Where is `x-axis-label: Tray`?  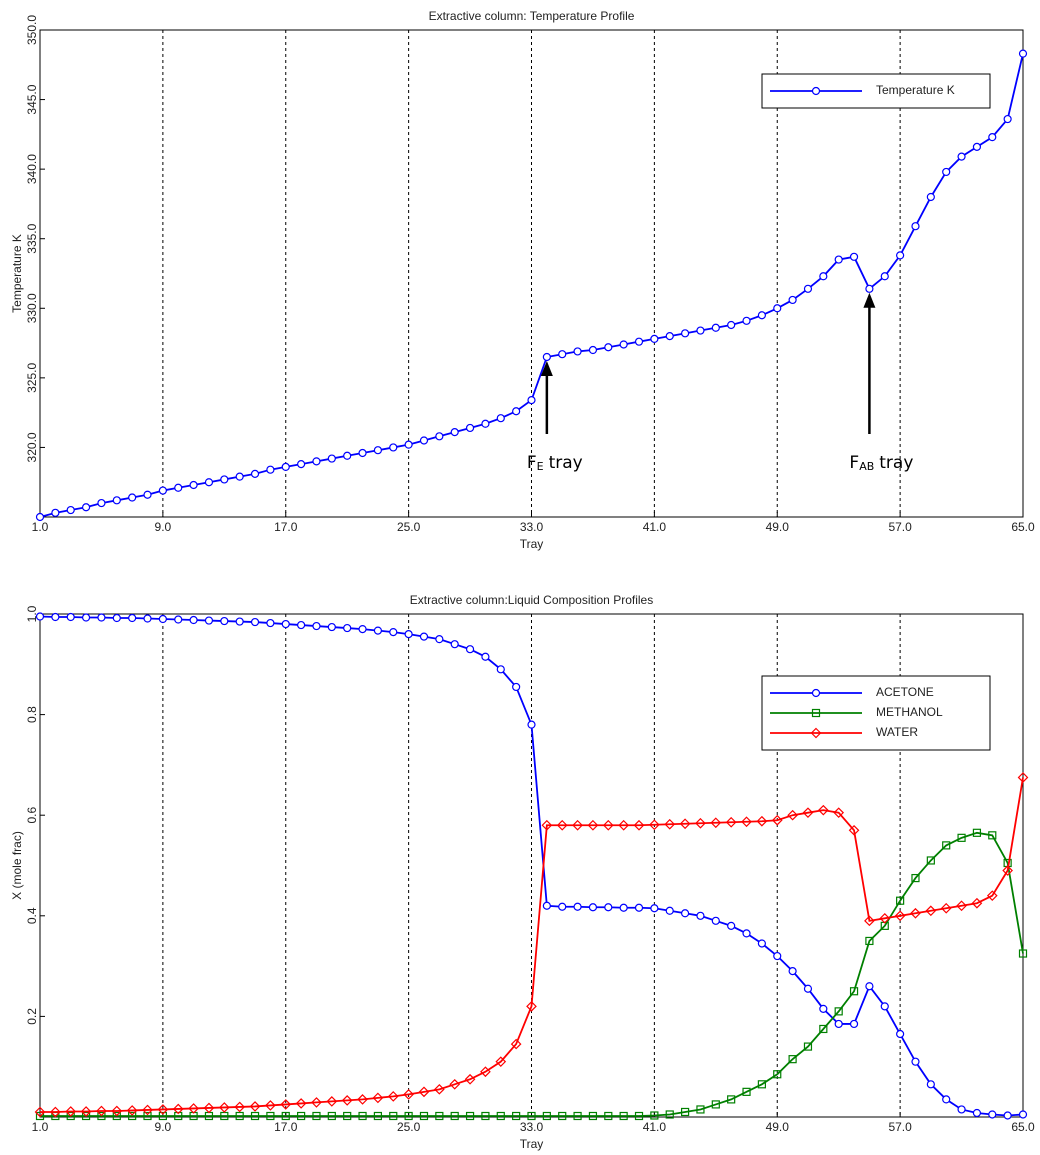
x-axis-label: Tray is located at coordinates (532, 1144).